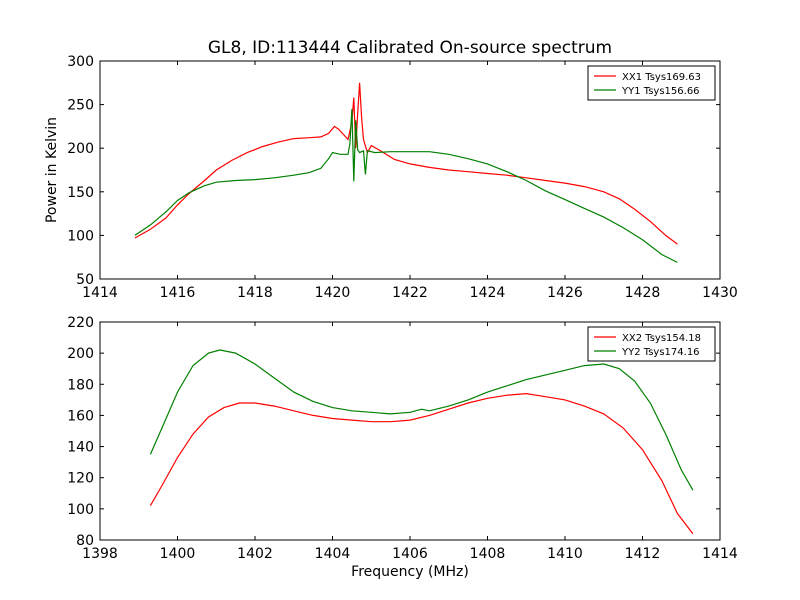  I want to click on legend-label-top-2: YY1 Tsys156.66, so click(660, 91).